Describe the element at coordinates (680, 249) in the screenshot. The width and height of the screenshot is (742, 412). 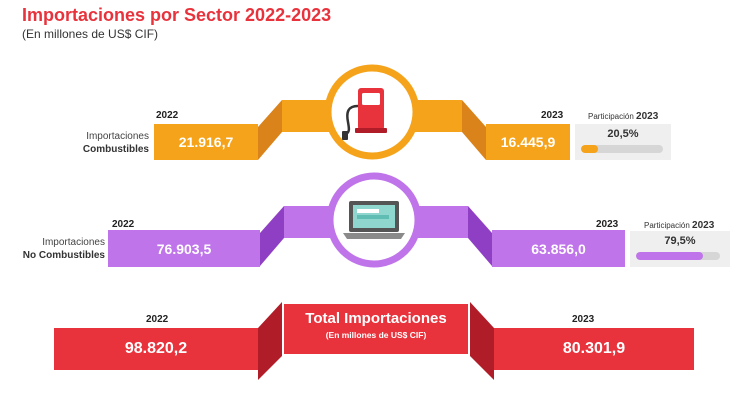
I see `nonfuel-share-box: 79,5%` at that location.